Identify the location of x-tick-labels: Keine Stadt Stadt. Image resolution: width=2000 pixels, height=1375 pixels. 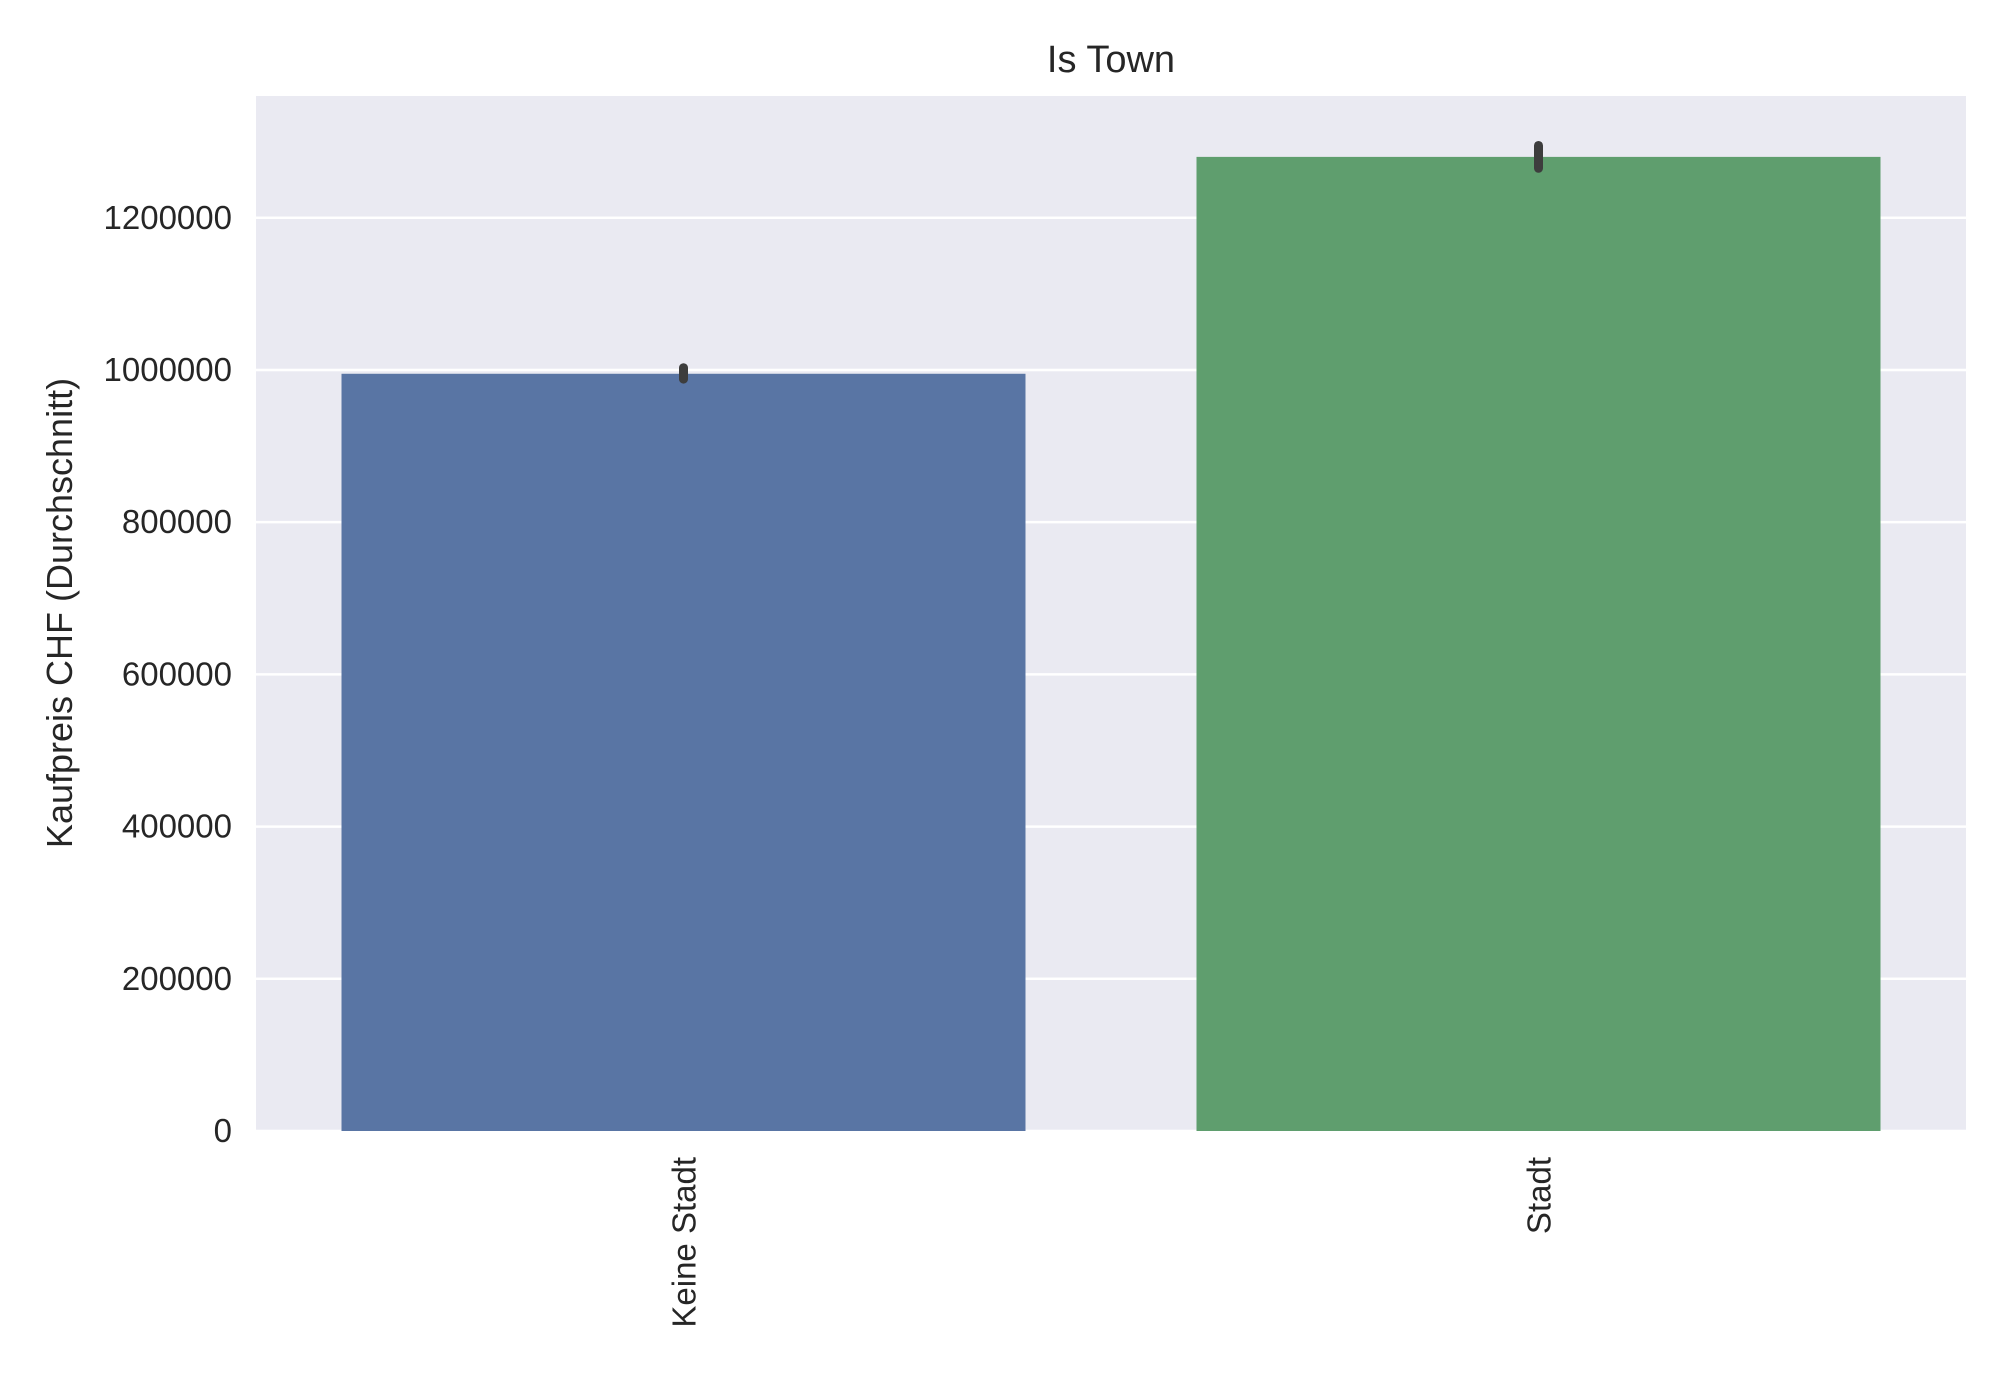
(1112, 1242).